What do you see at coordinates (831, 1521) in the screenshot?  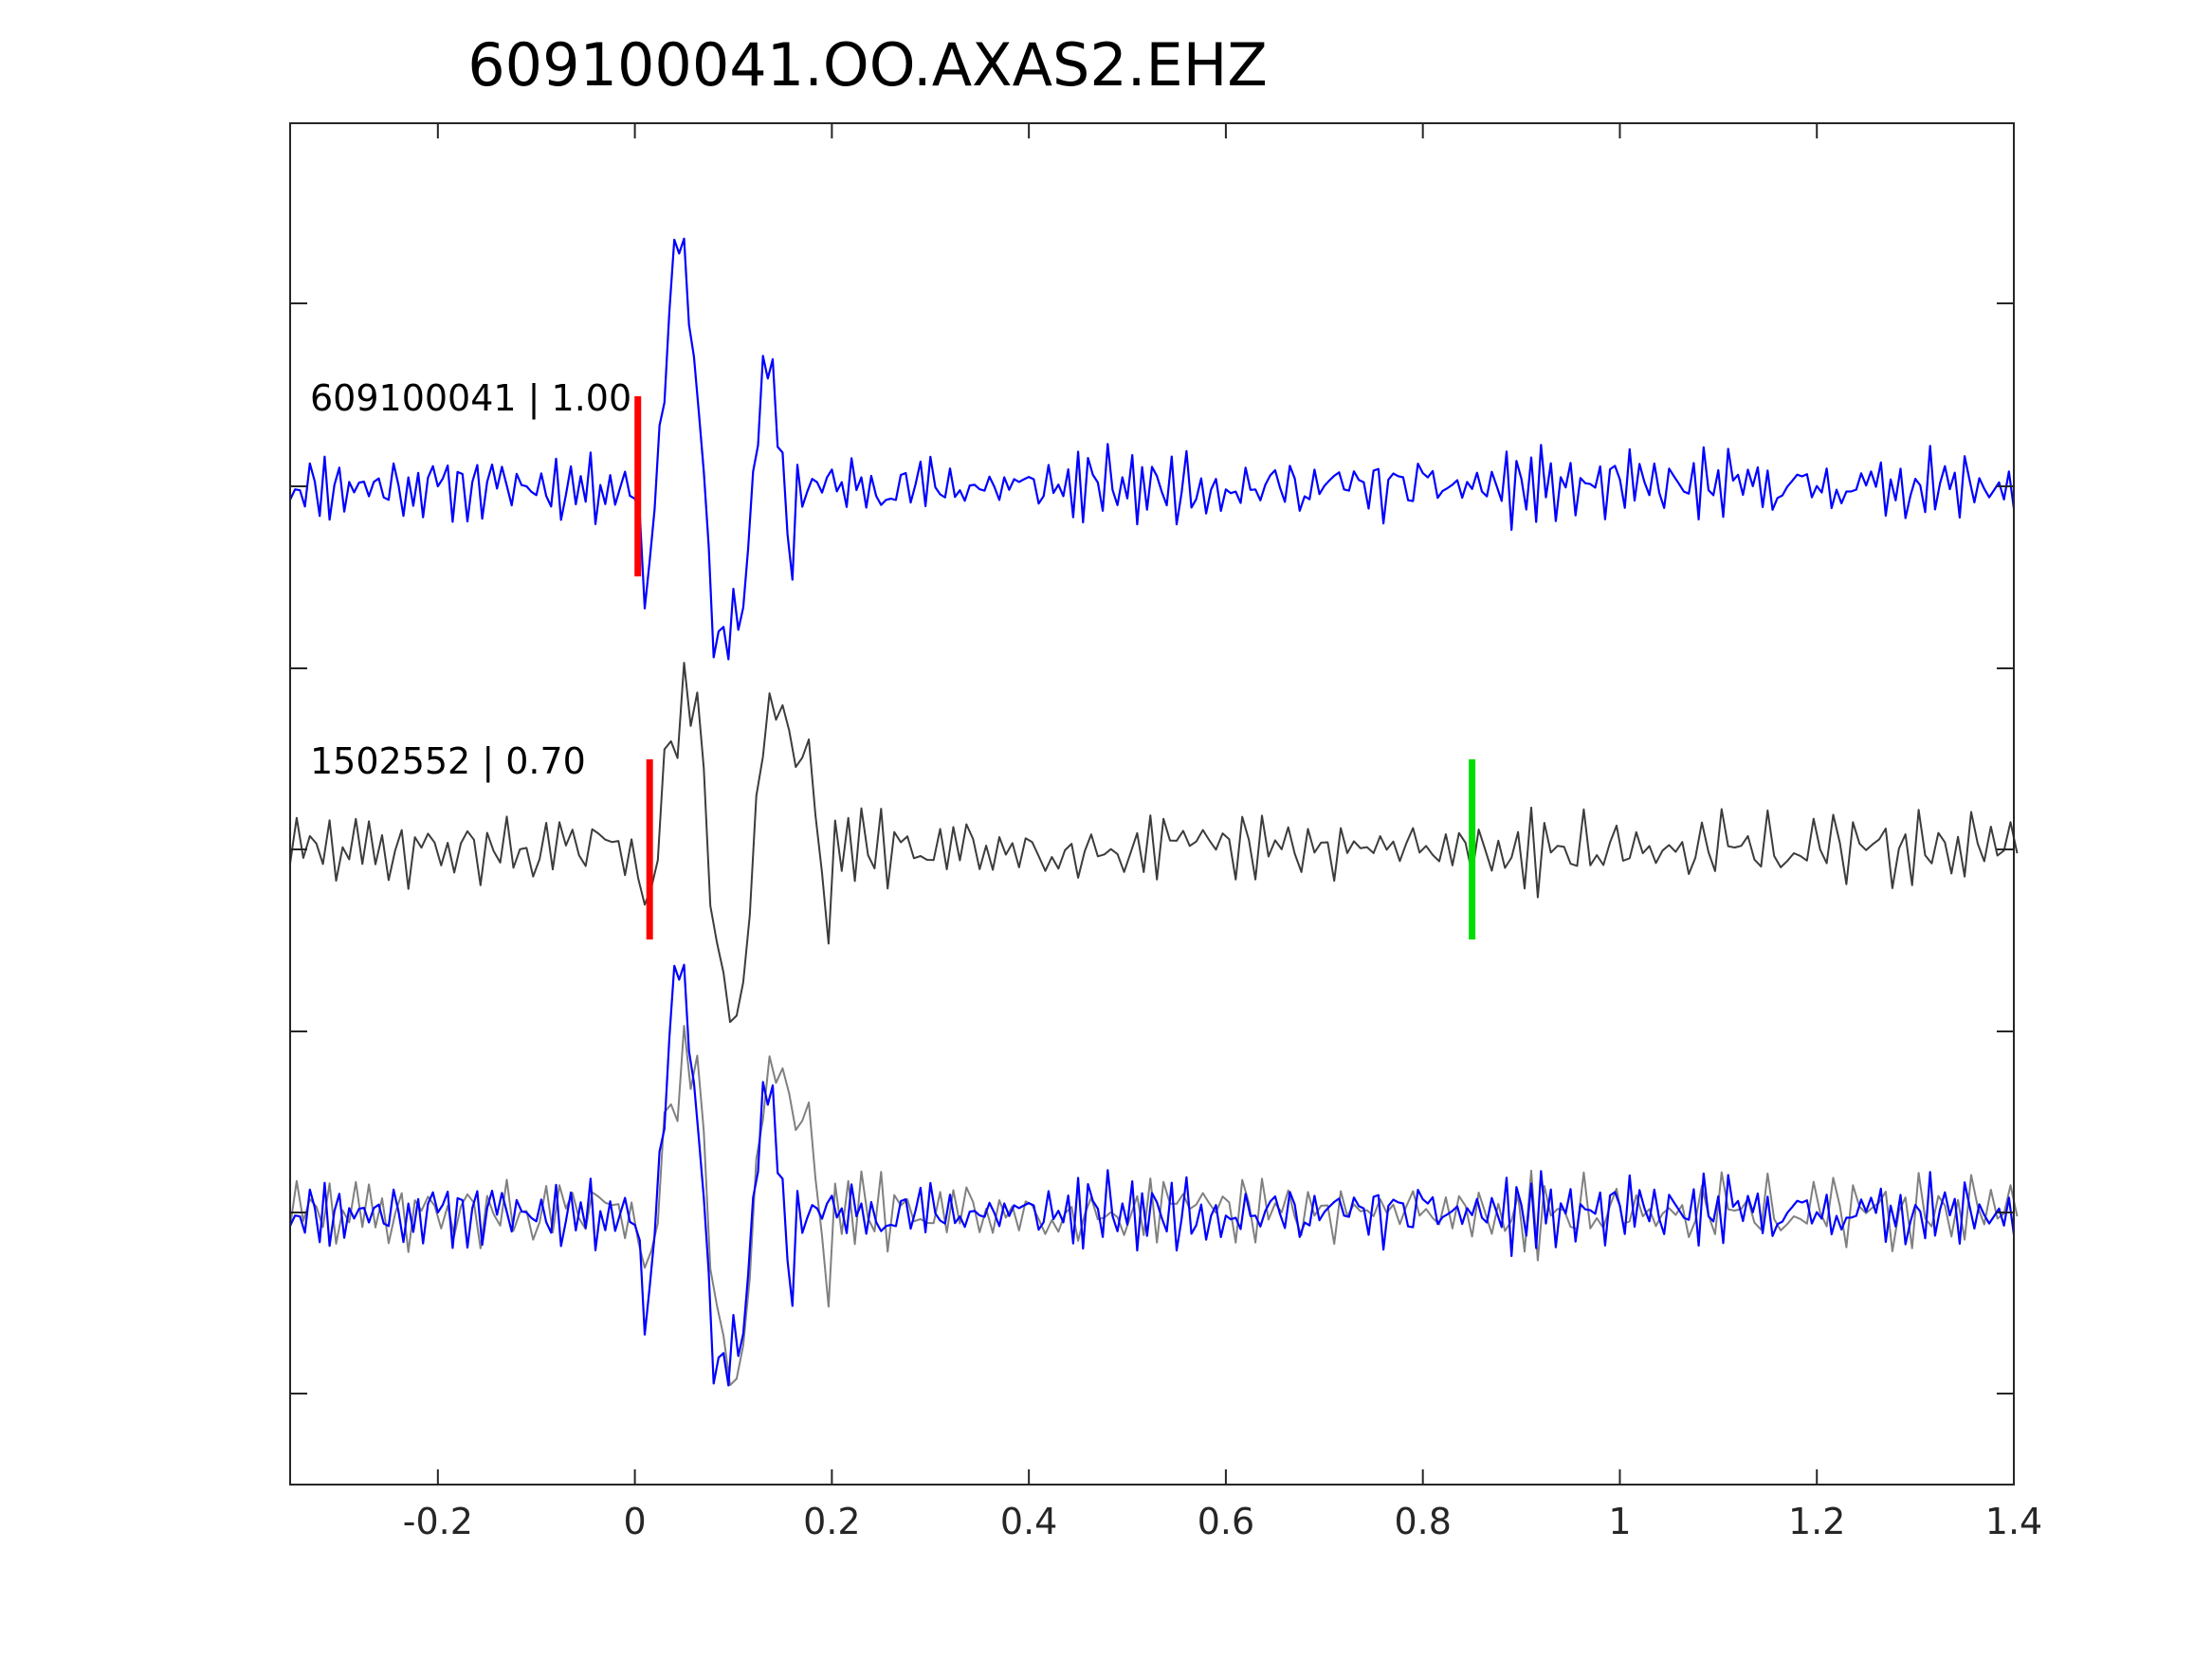 I see `x-tick-label: 0.2` at bounding box center [831, 1521].